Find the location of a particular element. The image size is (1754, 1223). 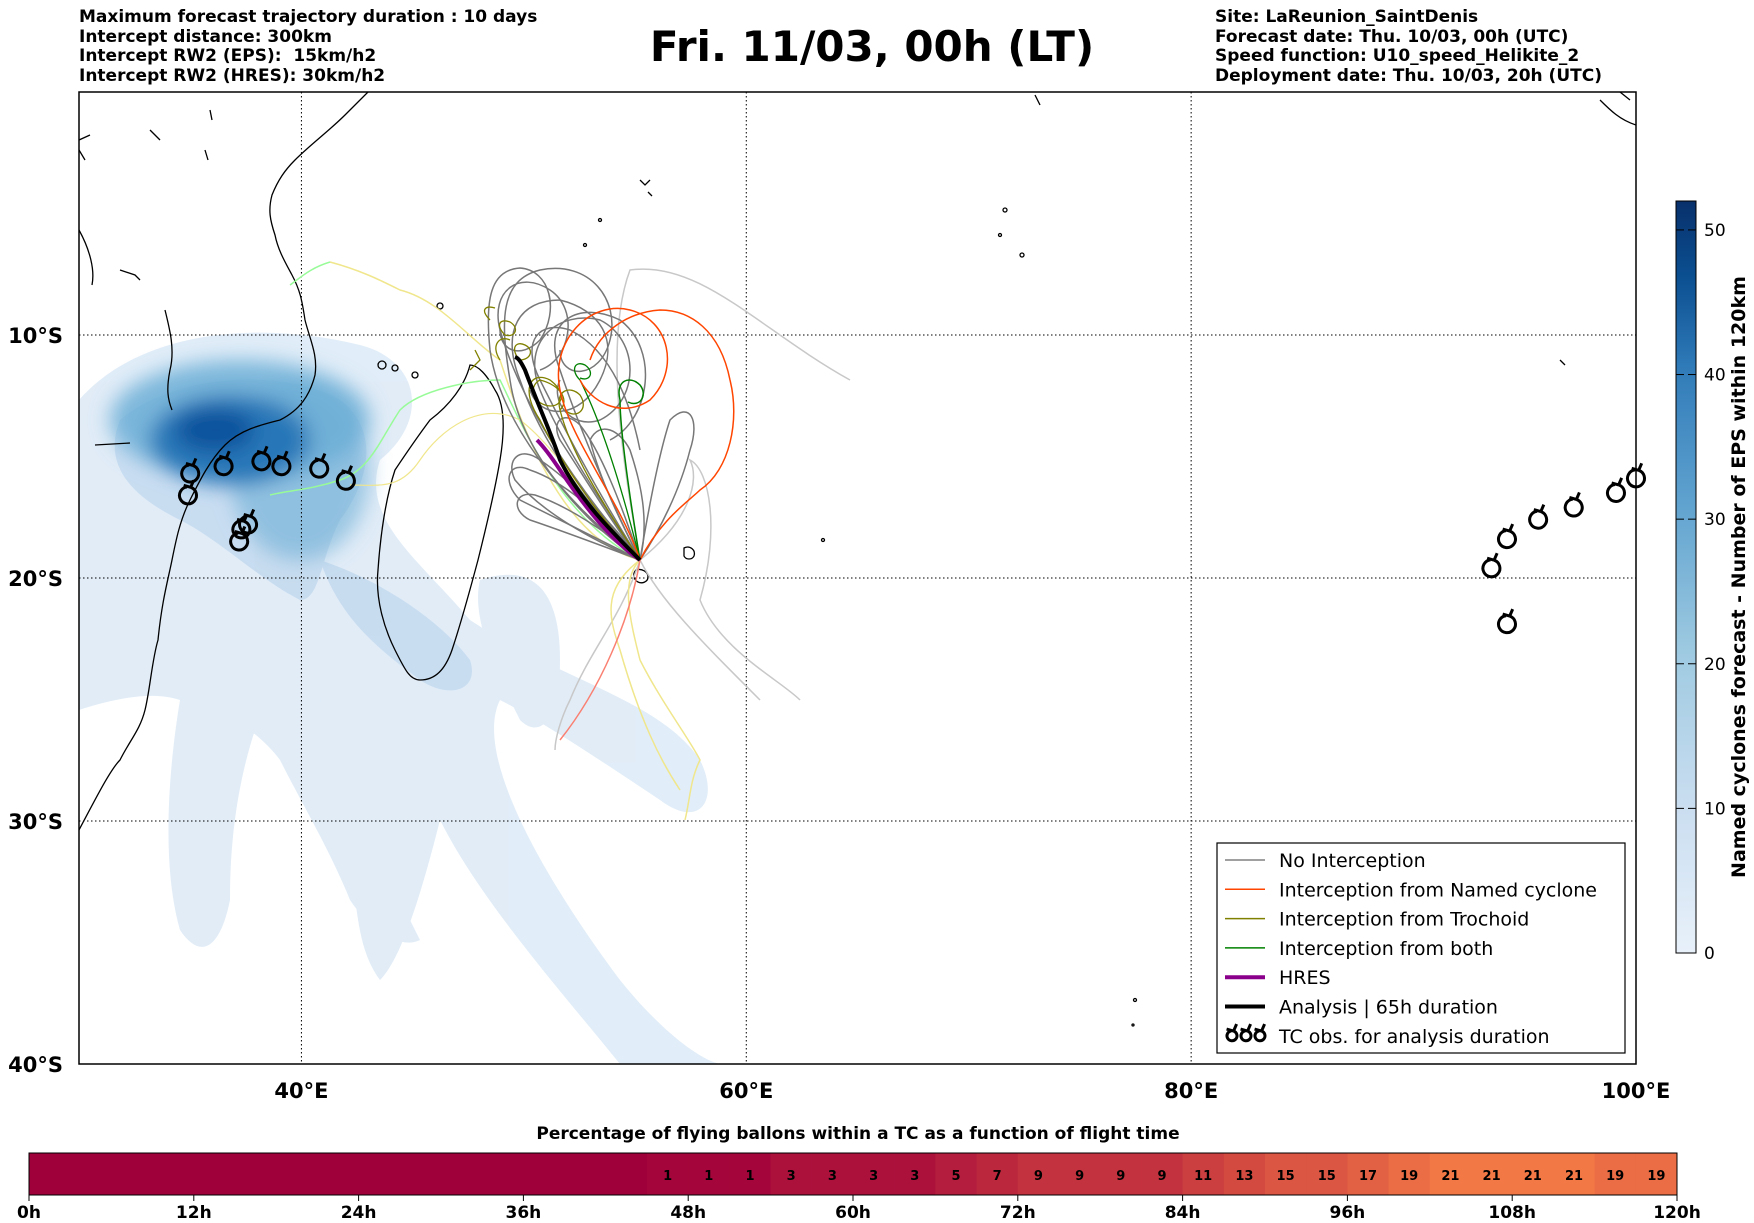

colorbar-tick-label: 30 is located at coordinates (1715, 520).